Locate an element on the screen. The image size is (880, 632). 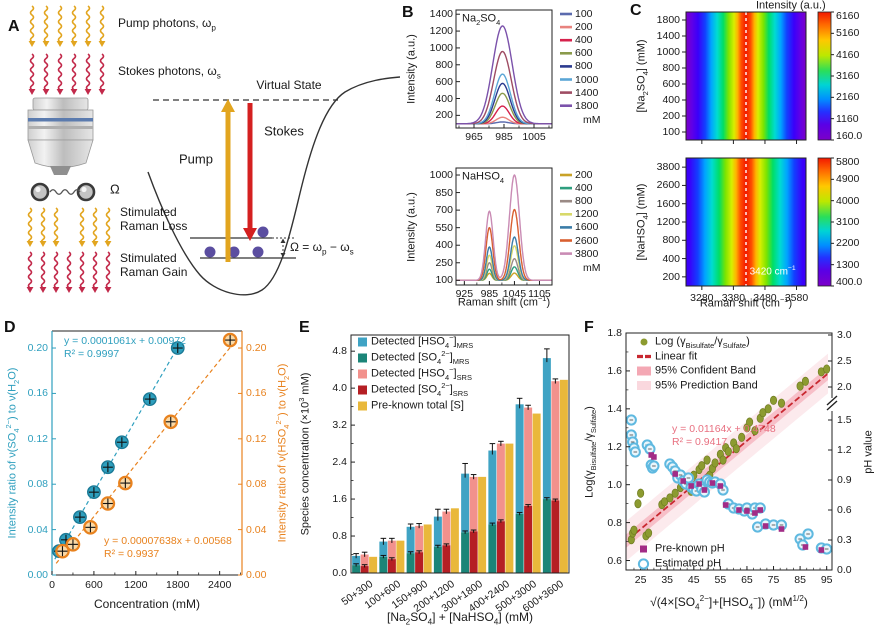
panel-b-label: B is located at coordinates (408, 12).